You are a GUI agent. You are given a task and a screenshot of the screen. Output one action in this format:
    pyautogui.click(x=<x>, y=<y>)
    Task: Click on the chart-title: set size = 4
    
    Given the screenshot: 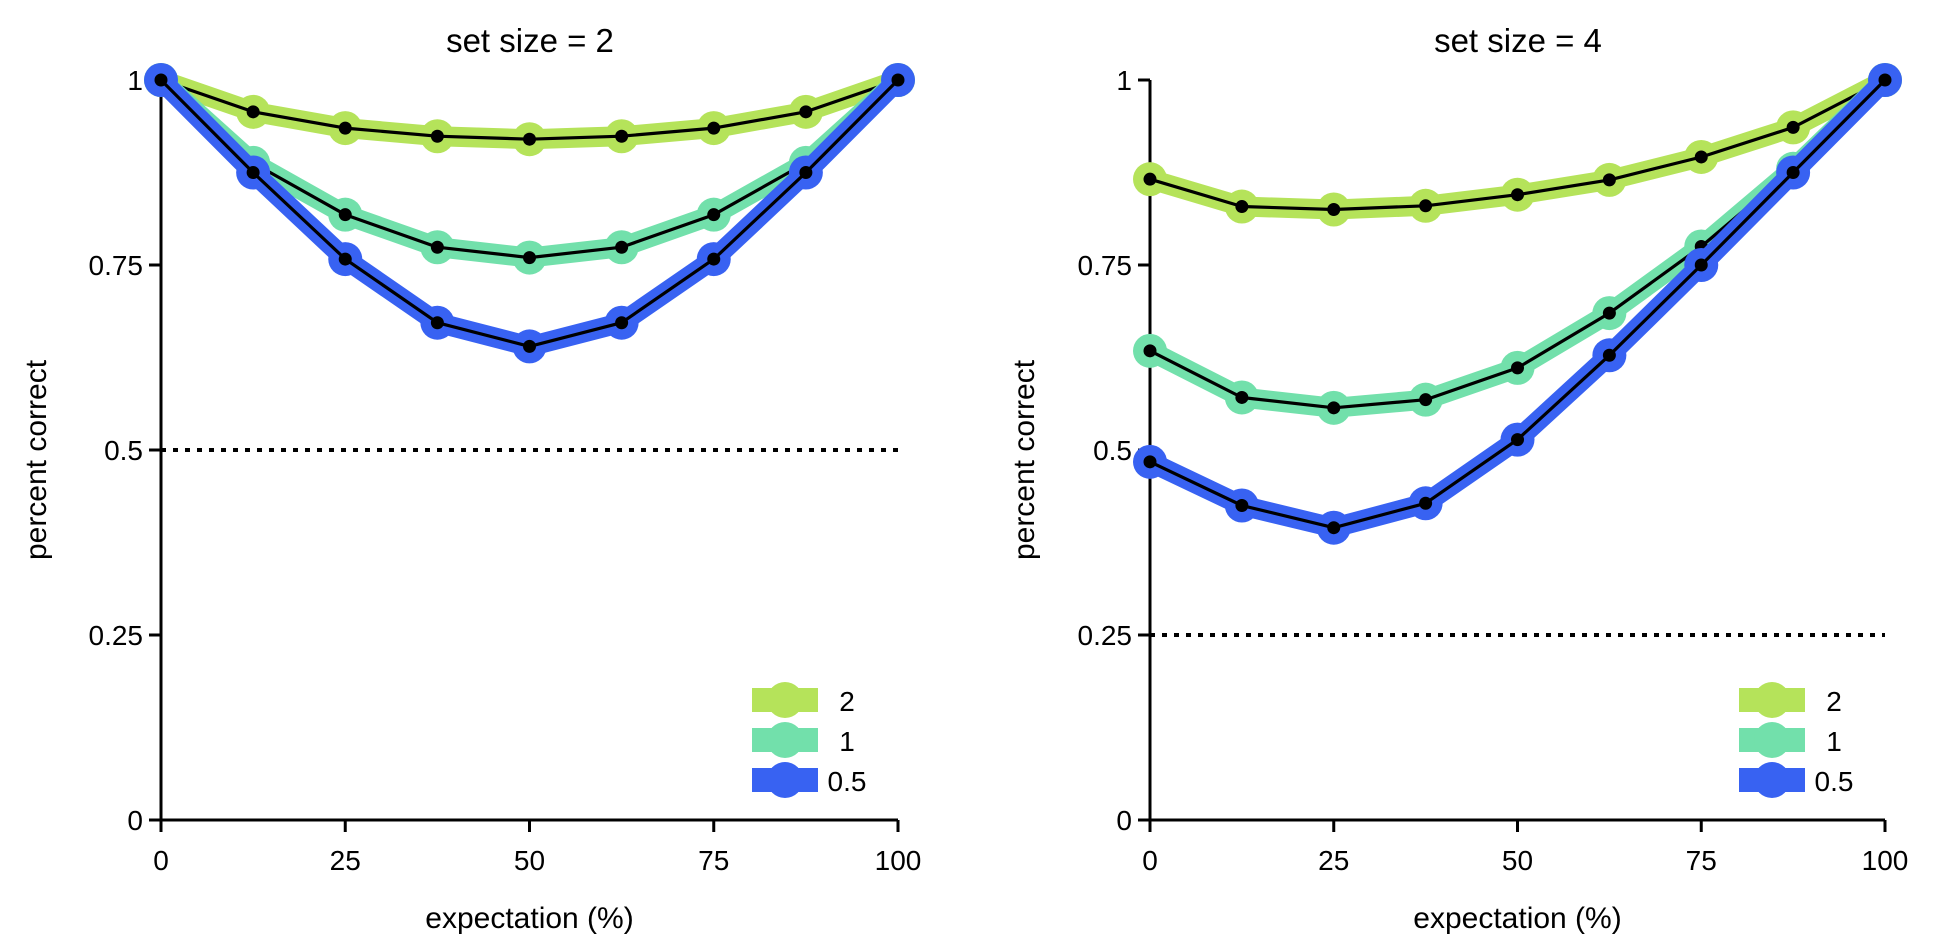 What is the action you would take?
    pyautogui.click(x=1518, y=40)
    